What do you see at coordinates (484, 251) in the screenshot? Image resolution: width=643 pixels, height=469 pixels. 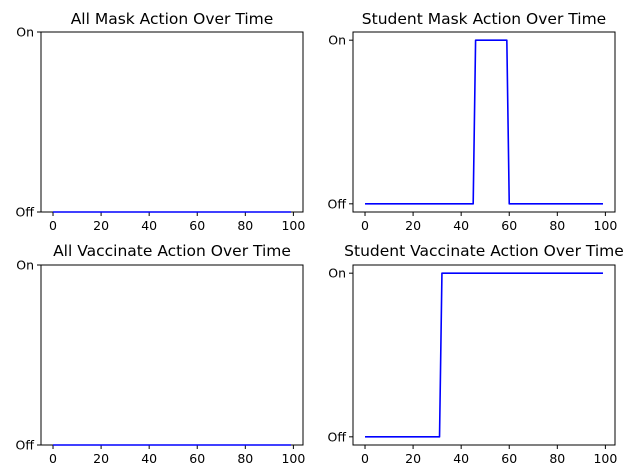 I see `subplot-title: Student Vaccinate Action Over Time` at bounding box center [484, 251].